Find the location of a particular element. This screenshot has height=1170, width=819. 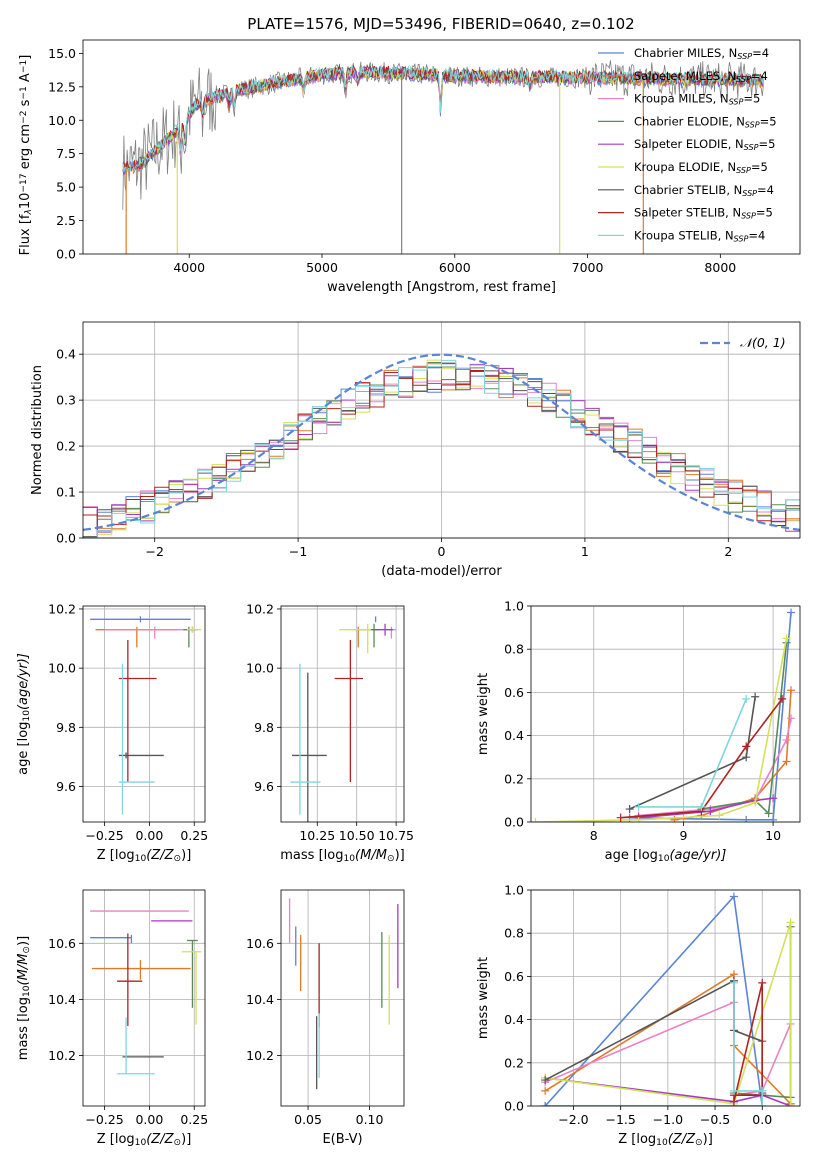

legend-nssp: =4 is located at coordinates (756, 235).